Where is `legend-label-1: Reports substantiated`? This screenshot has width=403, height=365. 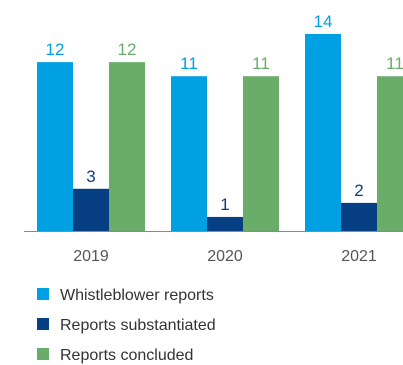
legend-label-1: Reports substantiated is located at coordinates (138, 325).